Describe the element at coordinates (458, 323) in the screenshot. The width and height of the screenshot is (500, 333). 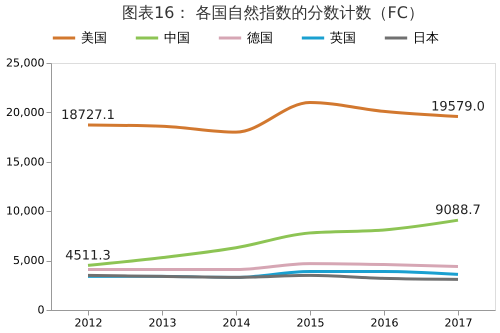
I see `x-tick-label: 2017` at that location.